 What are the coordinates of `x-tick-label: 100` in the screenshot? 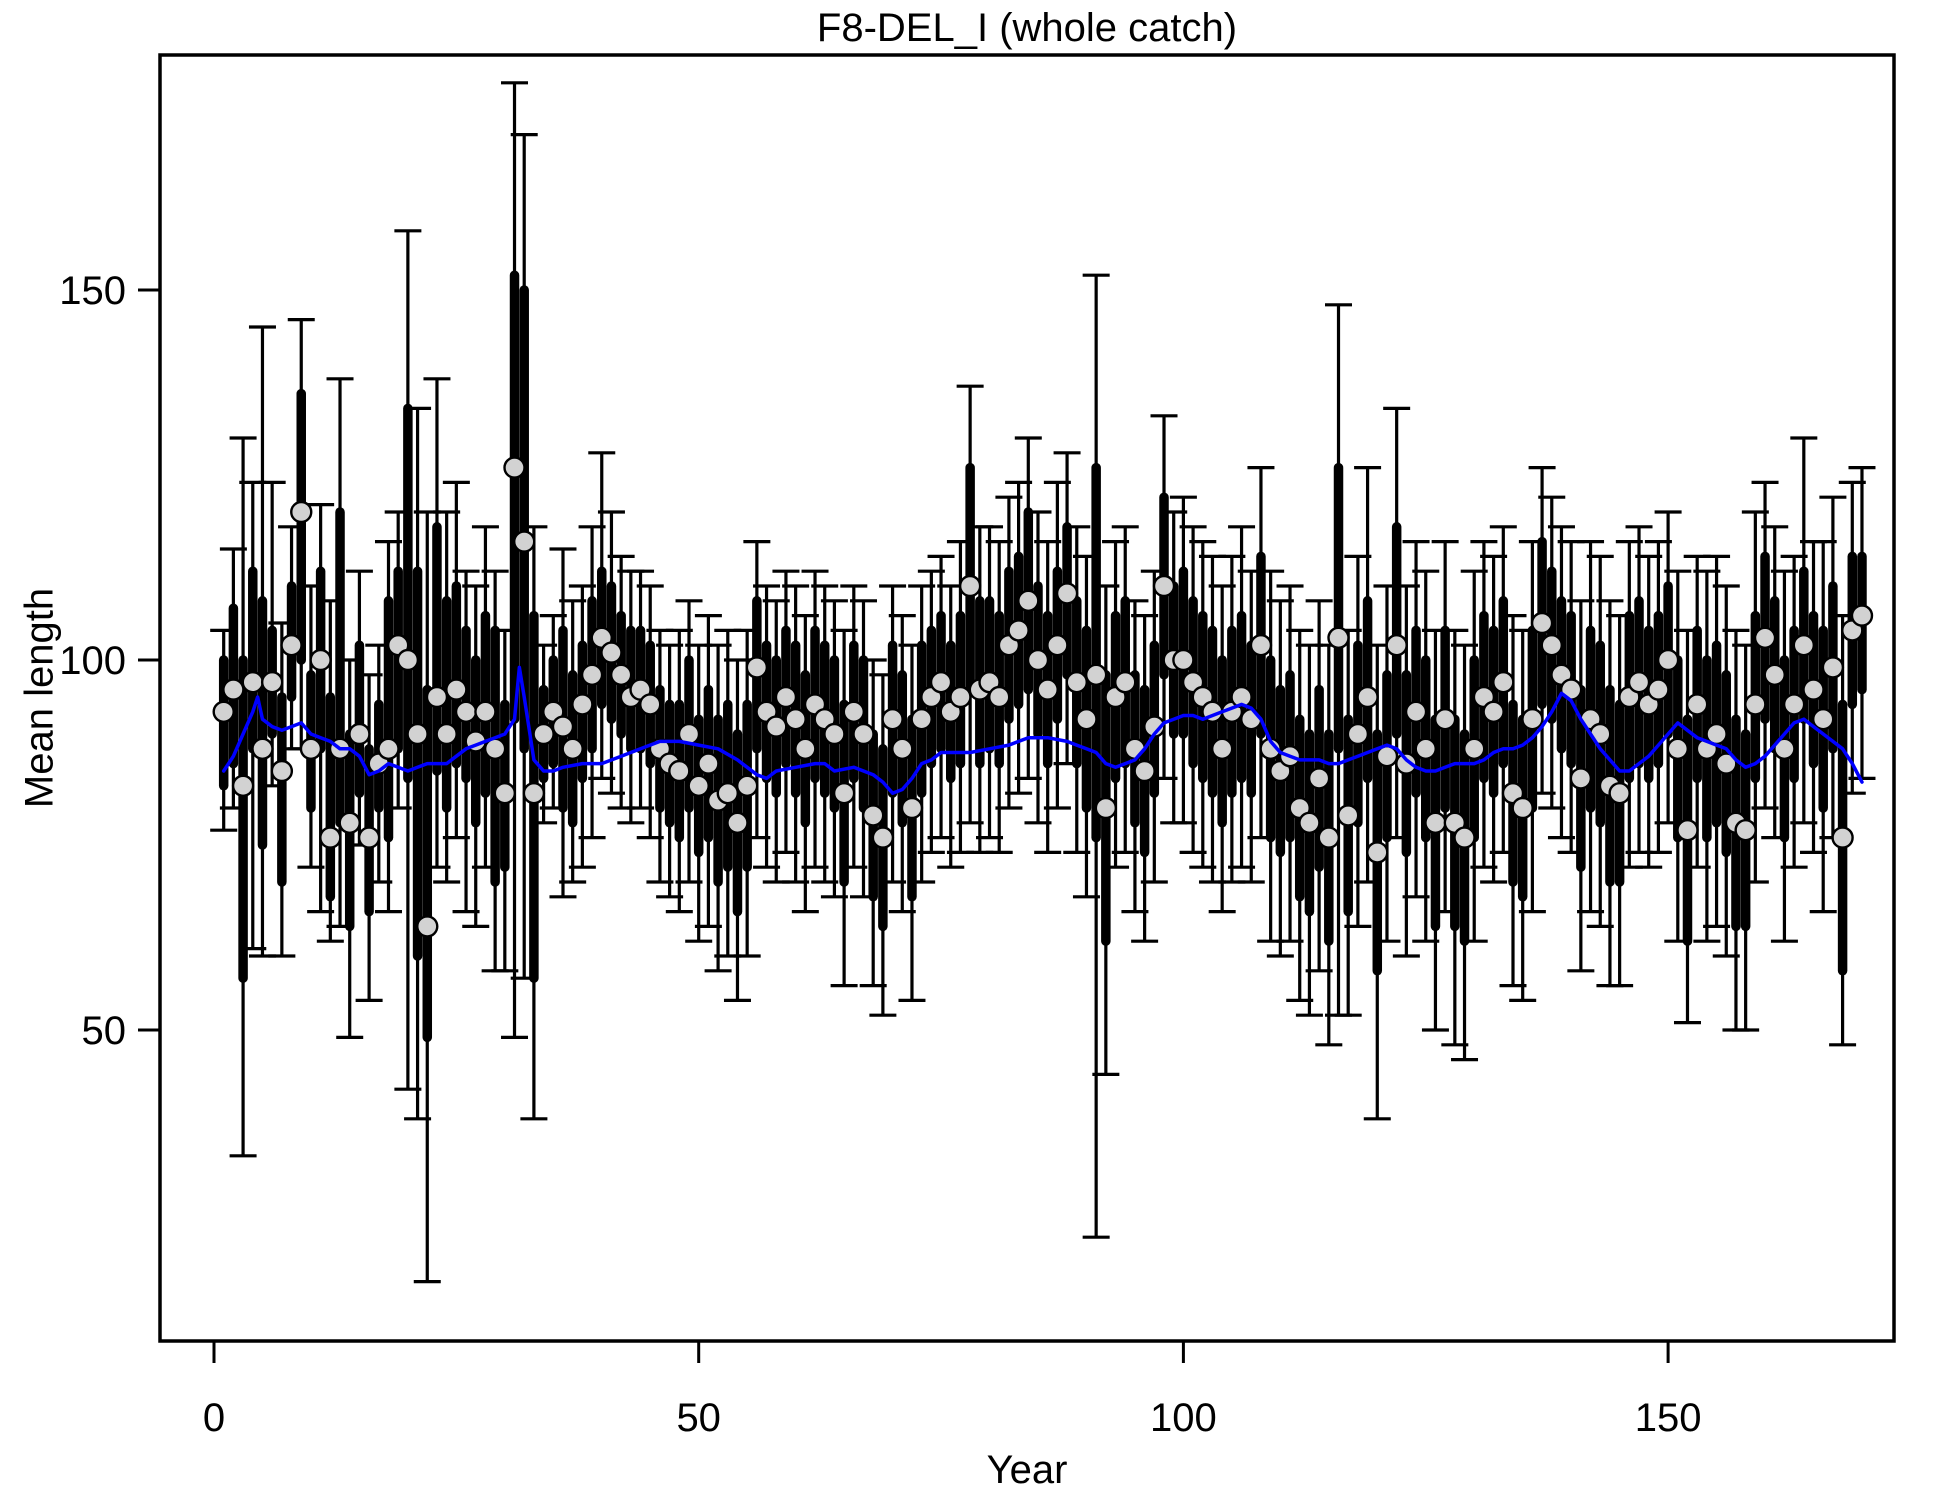 It's located at (1183, 1418).